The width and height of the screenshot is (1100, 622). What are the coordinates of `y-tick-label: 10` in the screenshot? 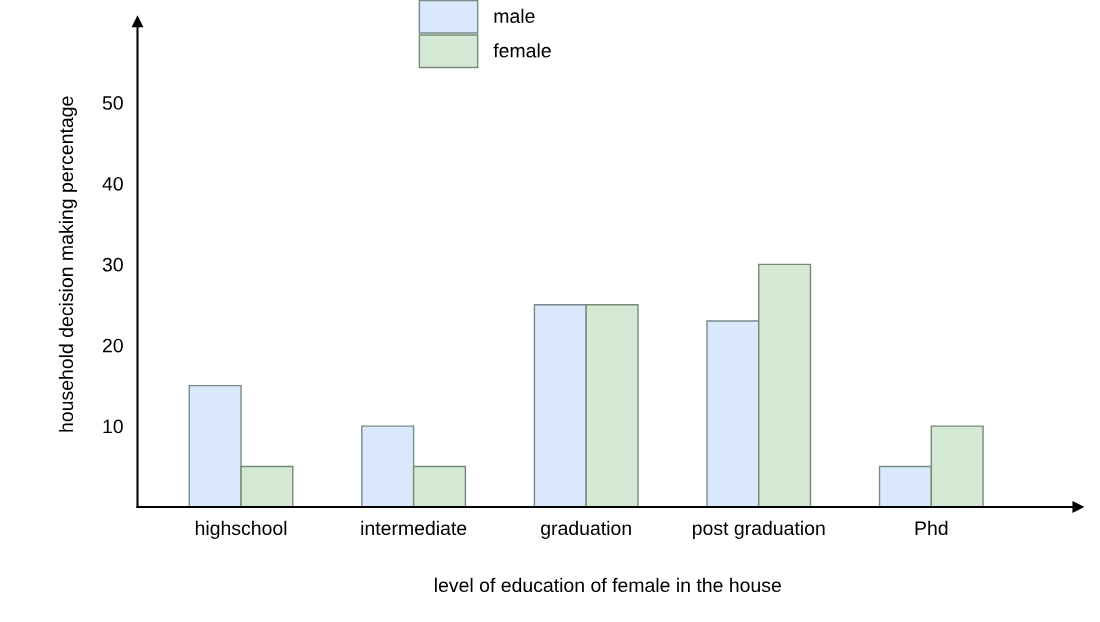 It's located at (113, 426).